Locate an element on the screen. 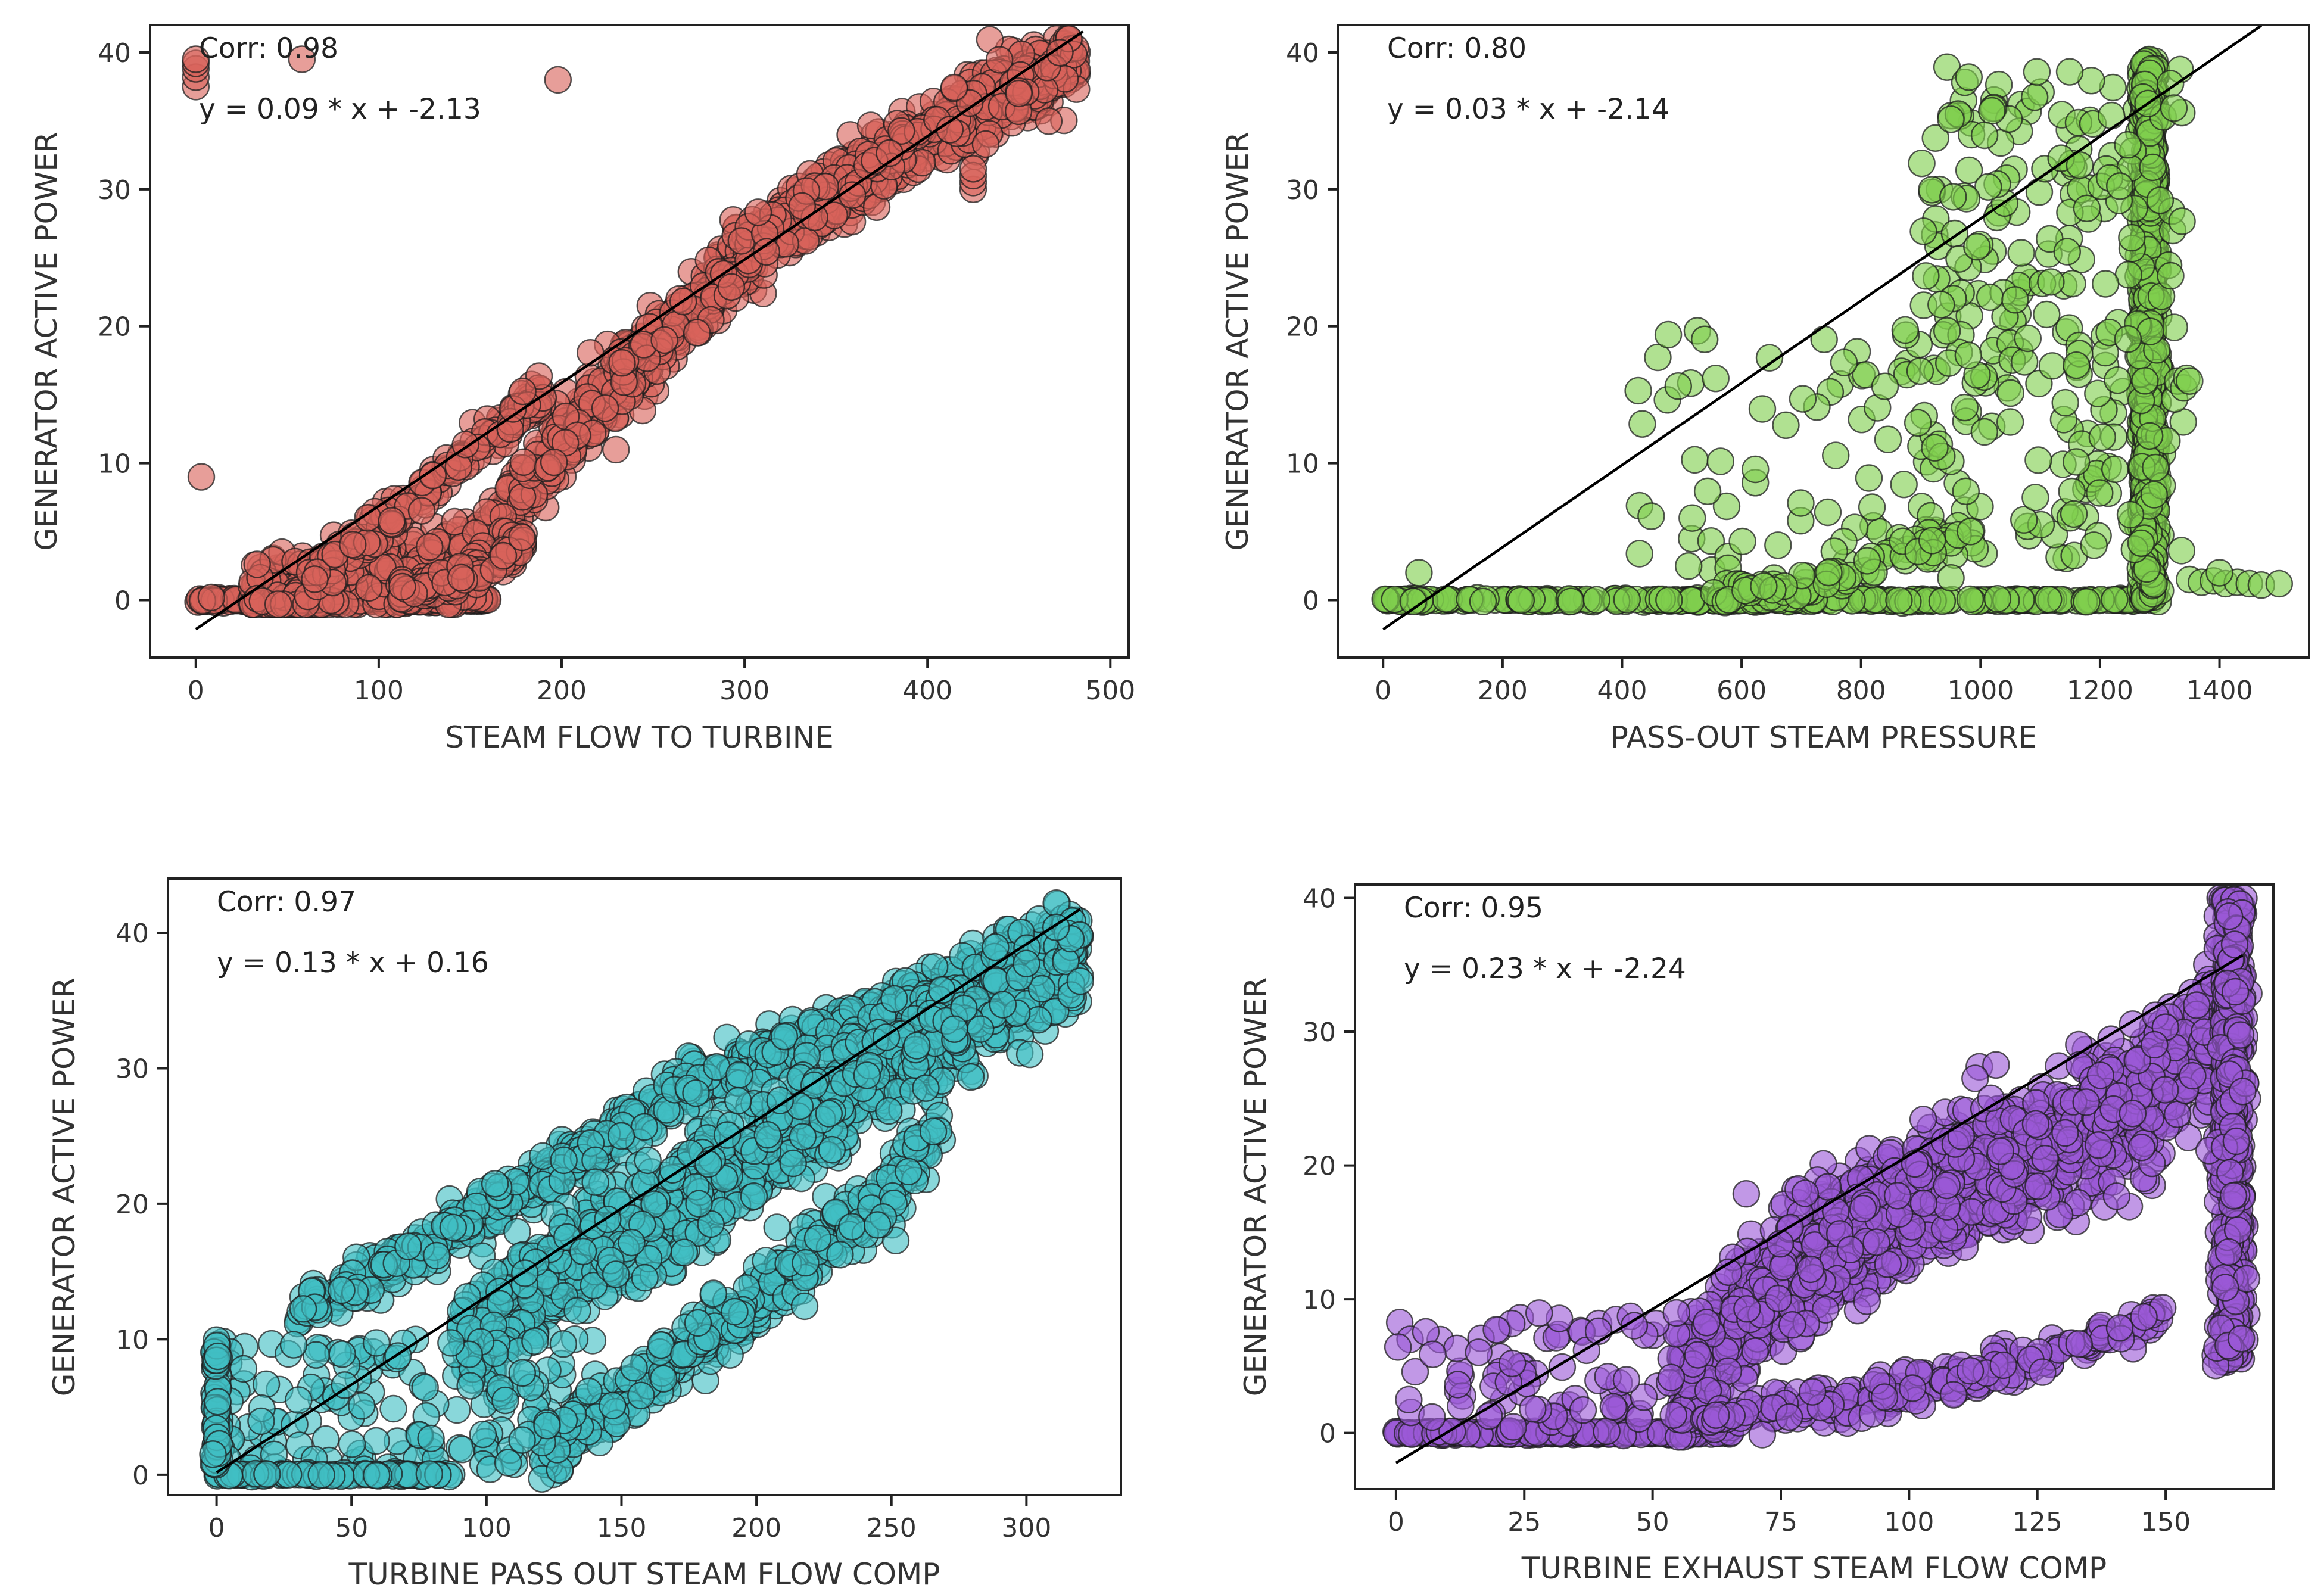  x-tick-label: 600 is located at coordinates (1741, 690).